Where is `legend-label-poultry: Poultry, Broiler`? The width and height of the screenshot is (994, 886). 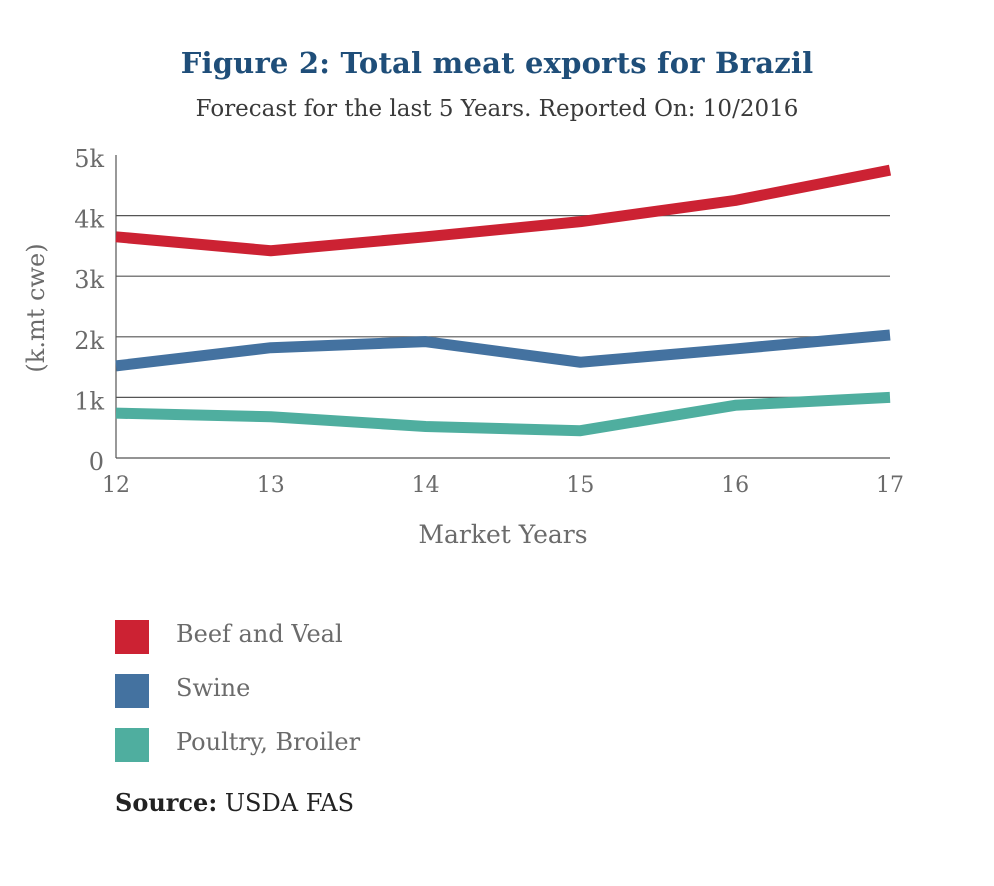
legend-label-poultry: Poultry, Broiler is located at coordinates (268, 742).